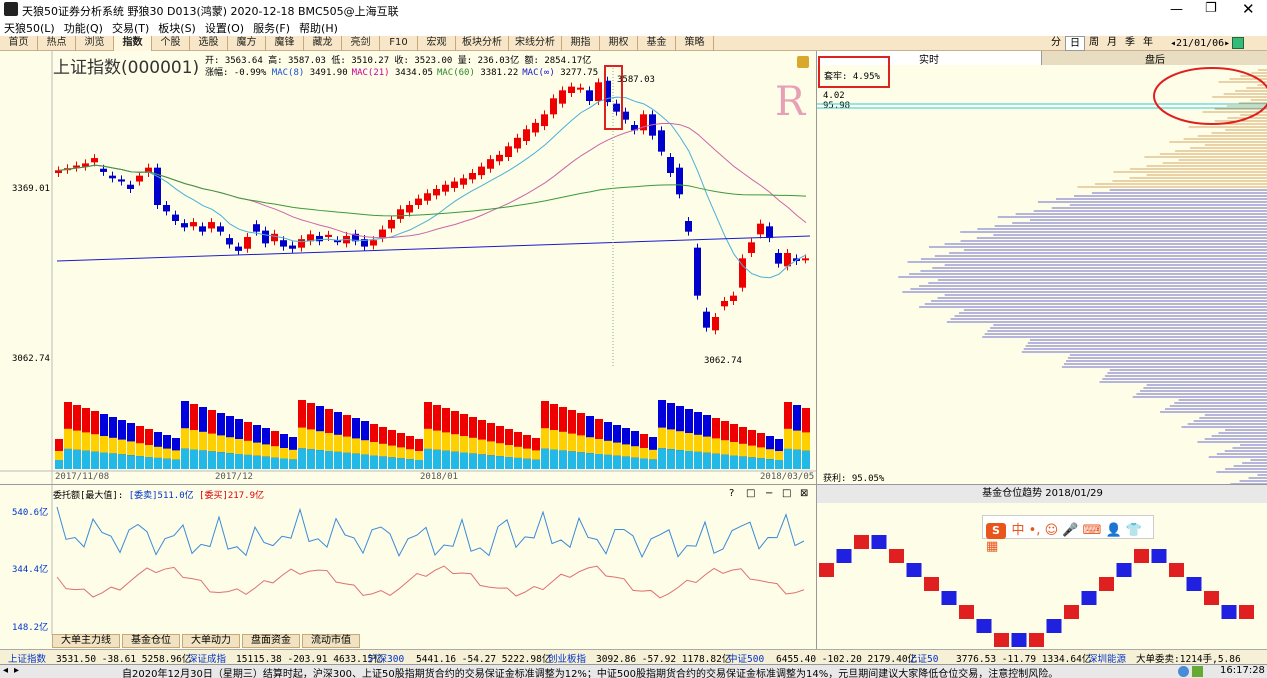 The height and width of the screenshot is (678, 1267). I want to click on tab-12: 板块分析, so click(482, 43).